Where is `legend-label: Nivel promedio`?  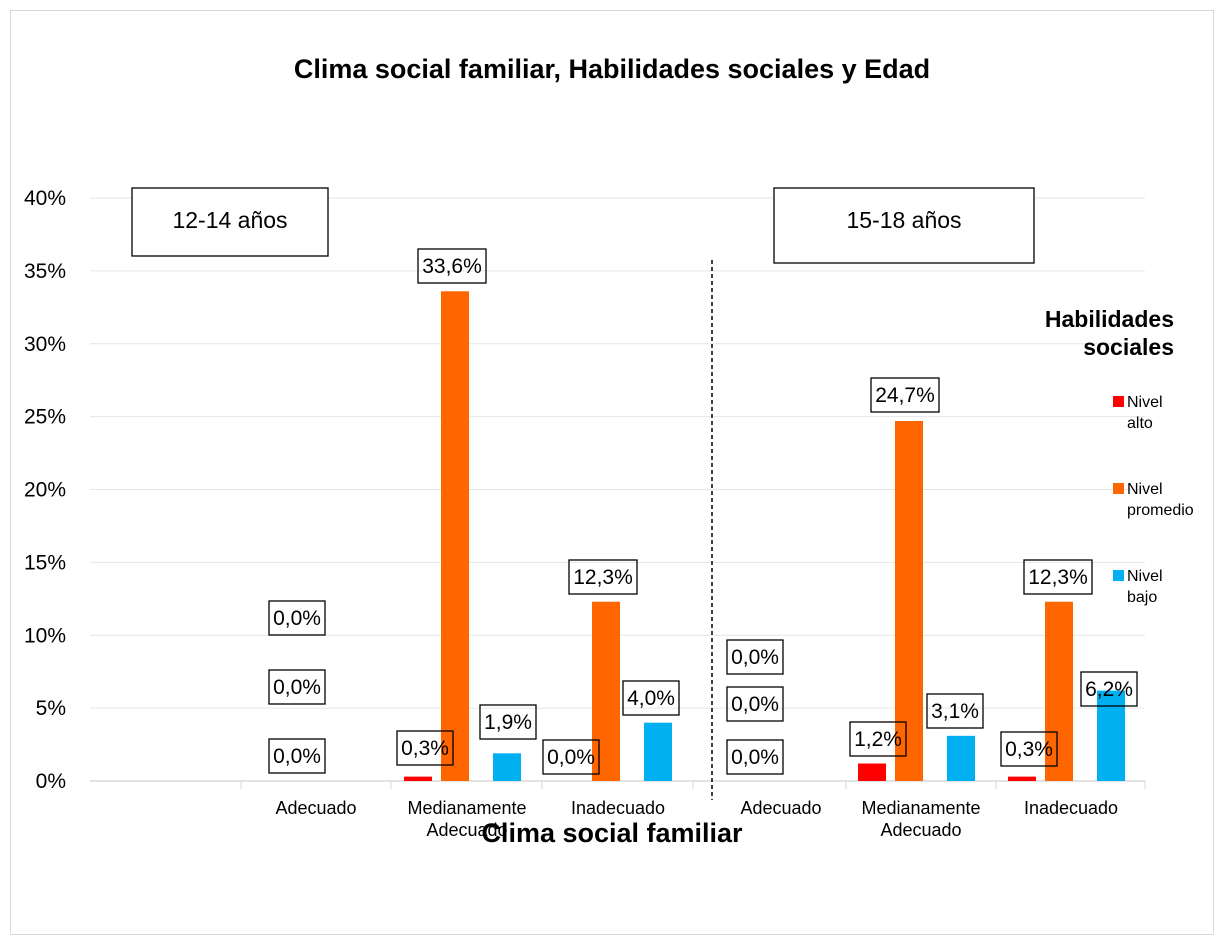
legend-label: Nivel promedio is located at coordinates (1160, 500).